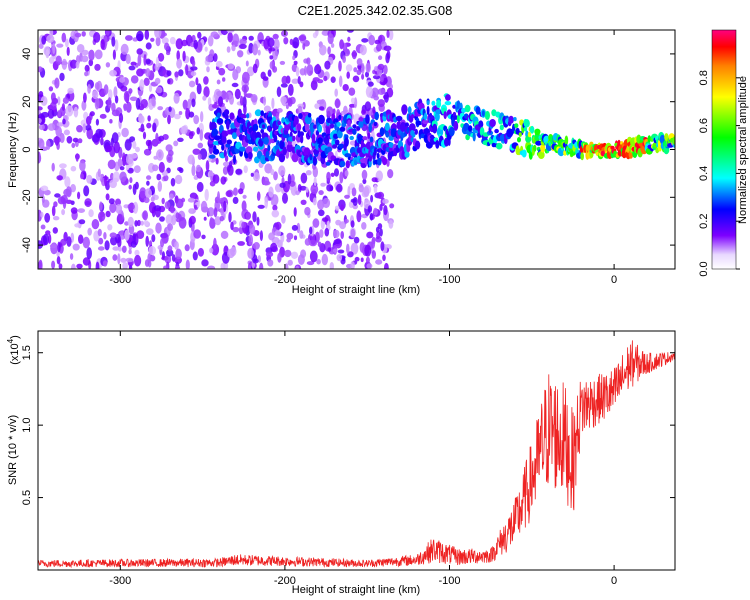 This screenshot has width=750, height=600. Describe the element at coordinates (15, 353) in the screenshot. I see `snr-multiplier-base: (x10` at that location.